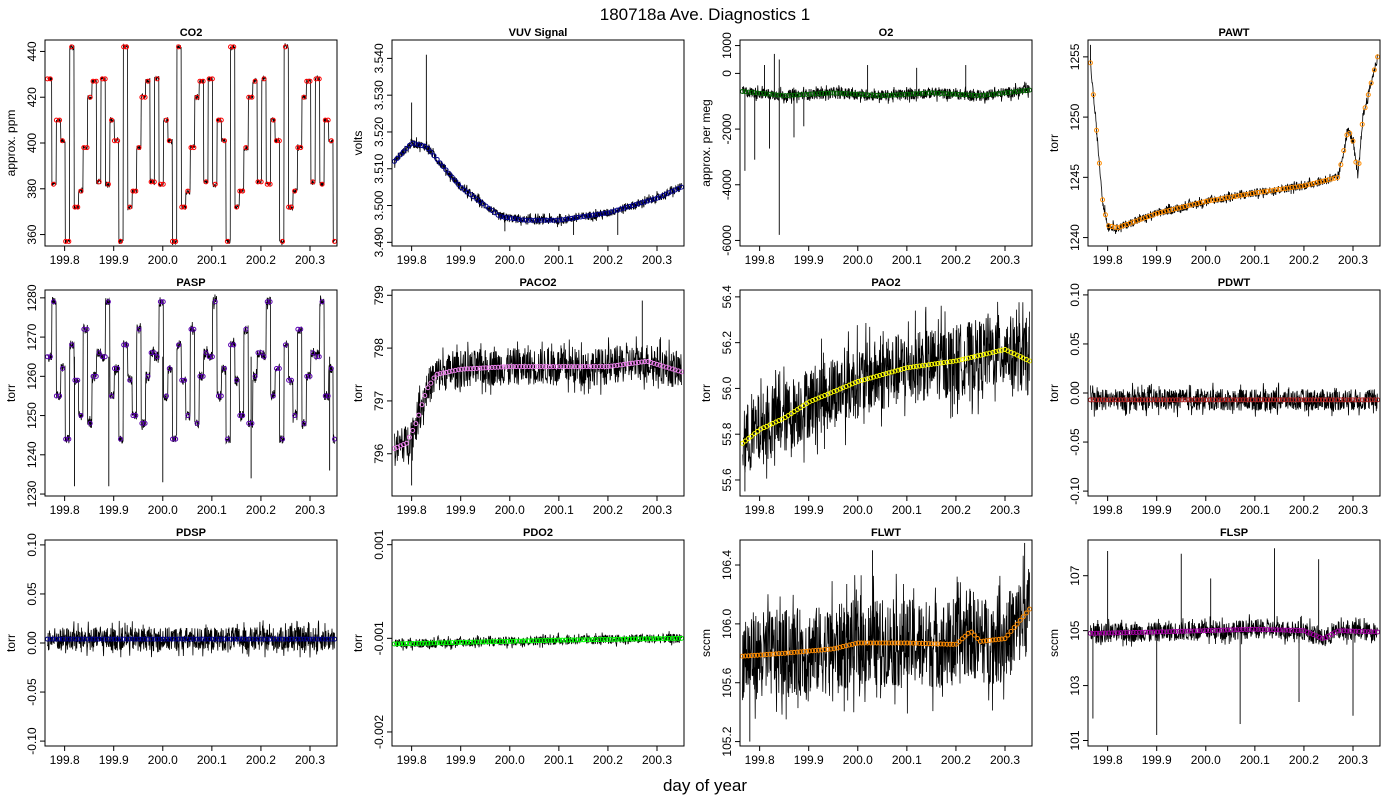  Describe the element at coordinates (379, 168) in the screenshot. I see `y-tick-label: 3.510` at that location.